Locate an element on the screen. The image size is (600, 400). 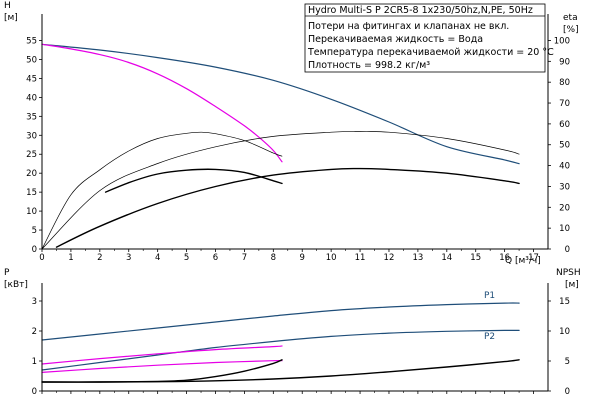
bot-y-tick-left-label: 1 is located at coordinates (34, 362).